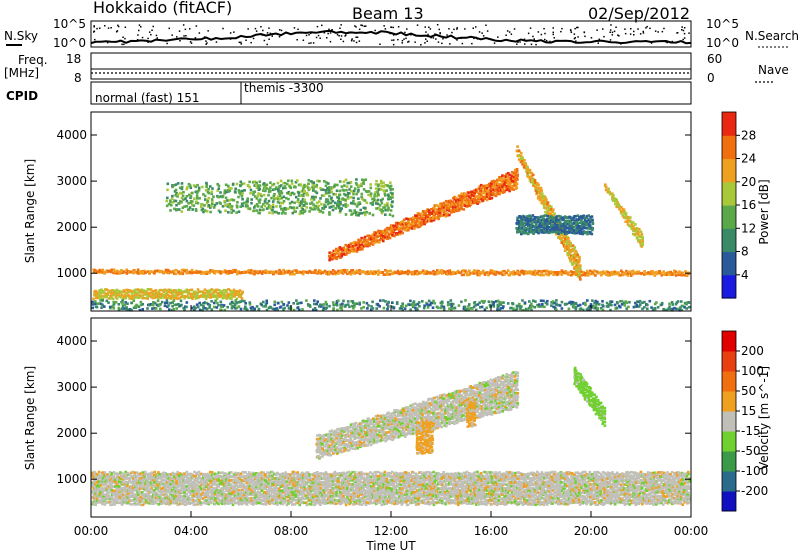  What do you see at coordinates (71, 135) in the screenshot?
I see `y-tick-label: 4000` at bounding box center [71, 135].